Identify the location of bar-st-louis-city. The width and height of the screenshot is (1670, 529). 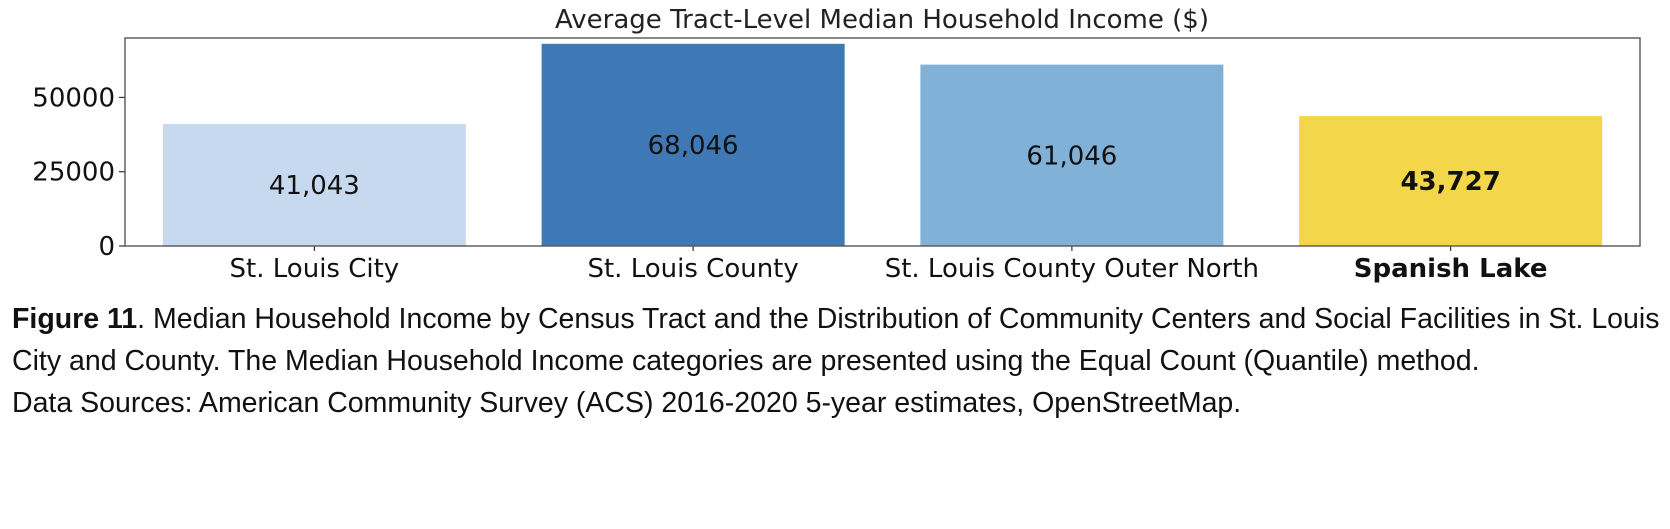
(314, 185).